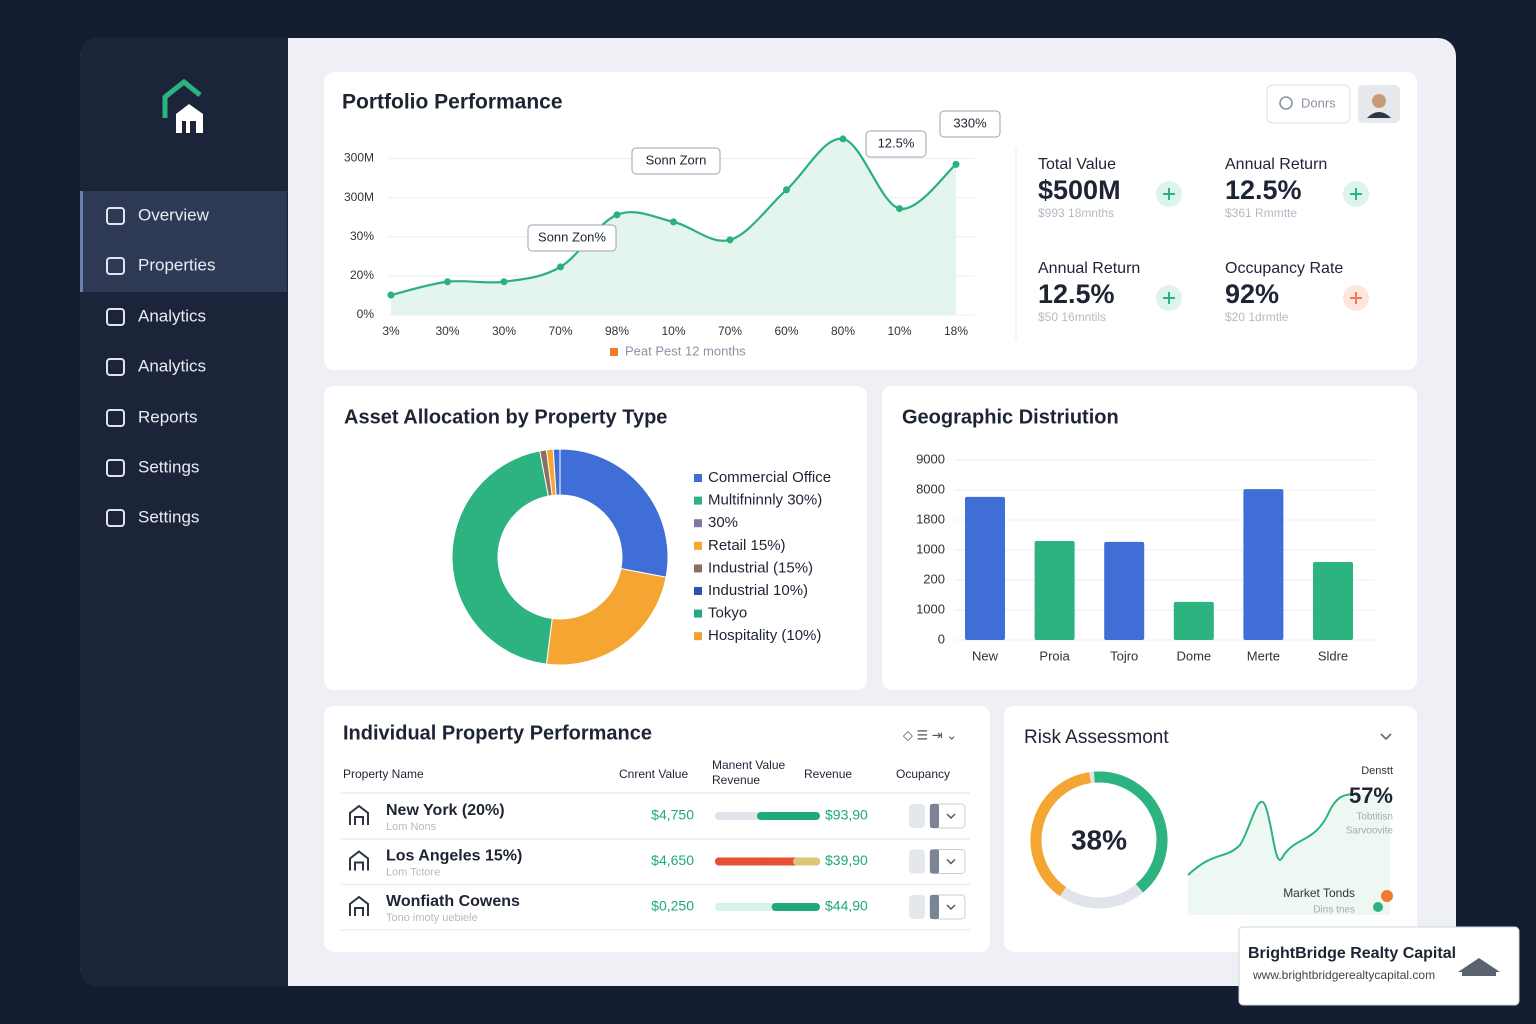 Image resolution: width=1536 pixels, height=1024 pixels. What do you see at coordinates (1193, 655) in the screenshot?
I see `x-tick-label: Dome` at bounding box center [1193, 655].